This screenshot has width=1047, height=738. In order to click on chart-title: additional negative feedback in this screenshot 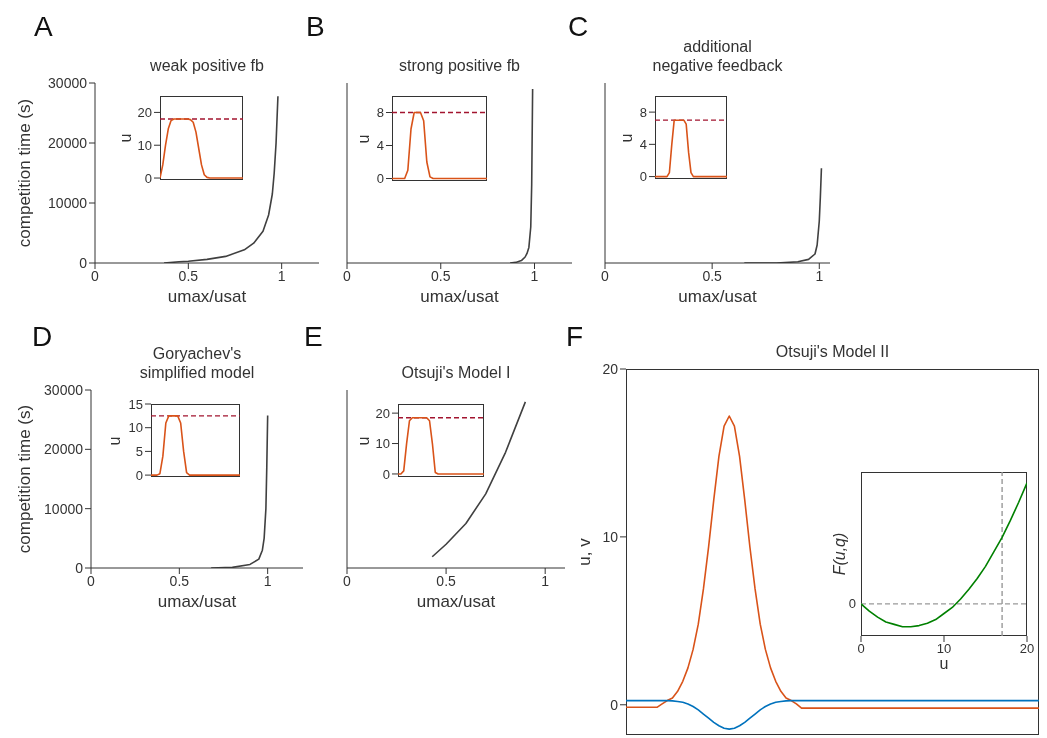, I will do `click(717, 56)`.